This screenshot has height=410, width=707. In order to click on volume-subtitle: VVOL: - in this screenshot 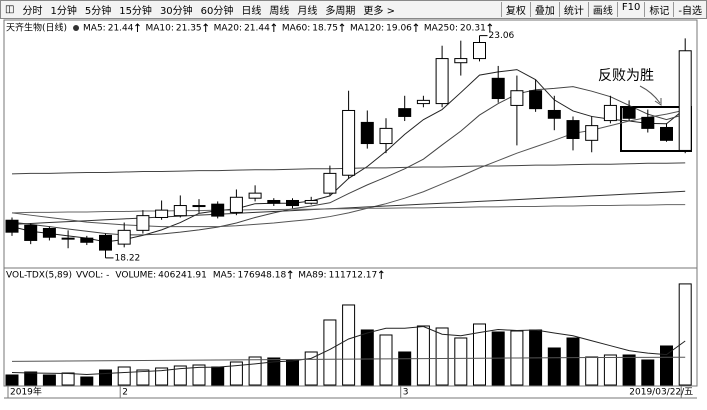, I will do `click(92, 276)`.